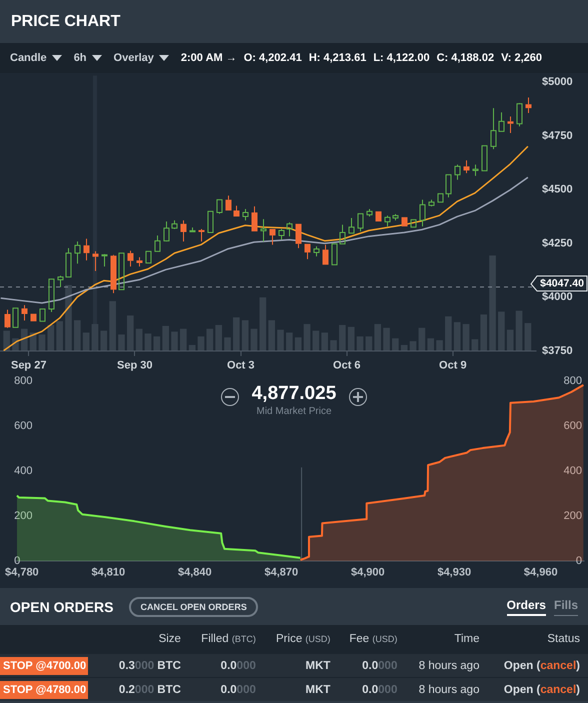 The width and height of the screenshot is (588, 703). I want to click on x-tick-label: $4,810, so click(109, 572).